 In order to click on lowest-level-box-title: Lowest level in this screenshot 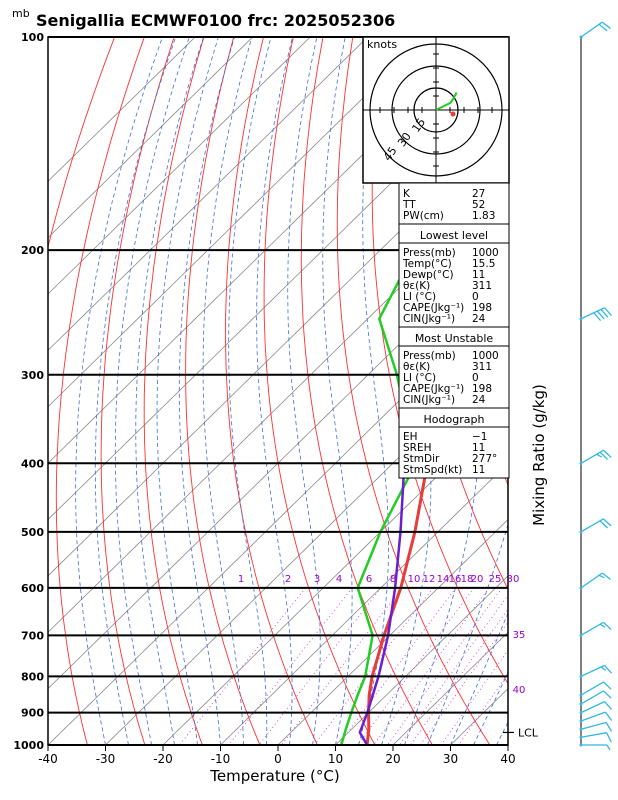, I will do `click(454, 235)`.